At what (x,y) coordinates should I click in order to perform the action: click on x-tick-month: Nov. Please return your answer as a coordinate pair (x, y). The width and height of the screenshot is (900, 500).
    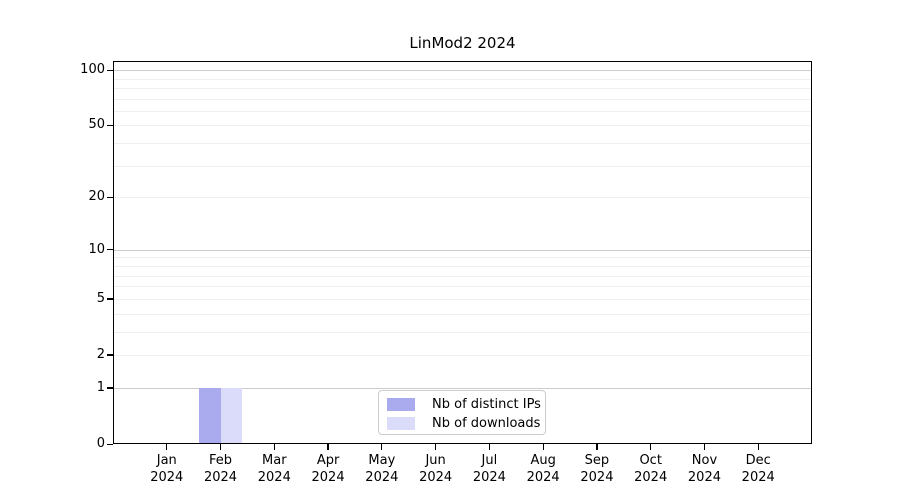
    Looking at the image, I should click on (704, 460).